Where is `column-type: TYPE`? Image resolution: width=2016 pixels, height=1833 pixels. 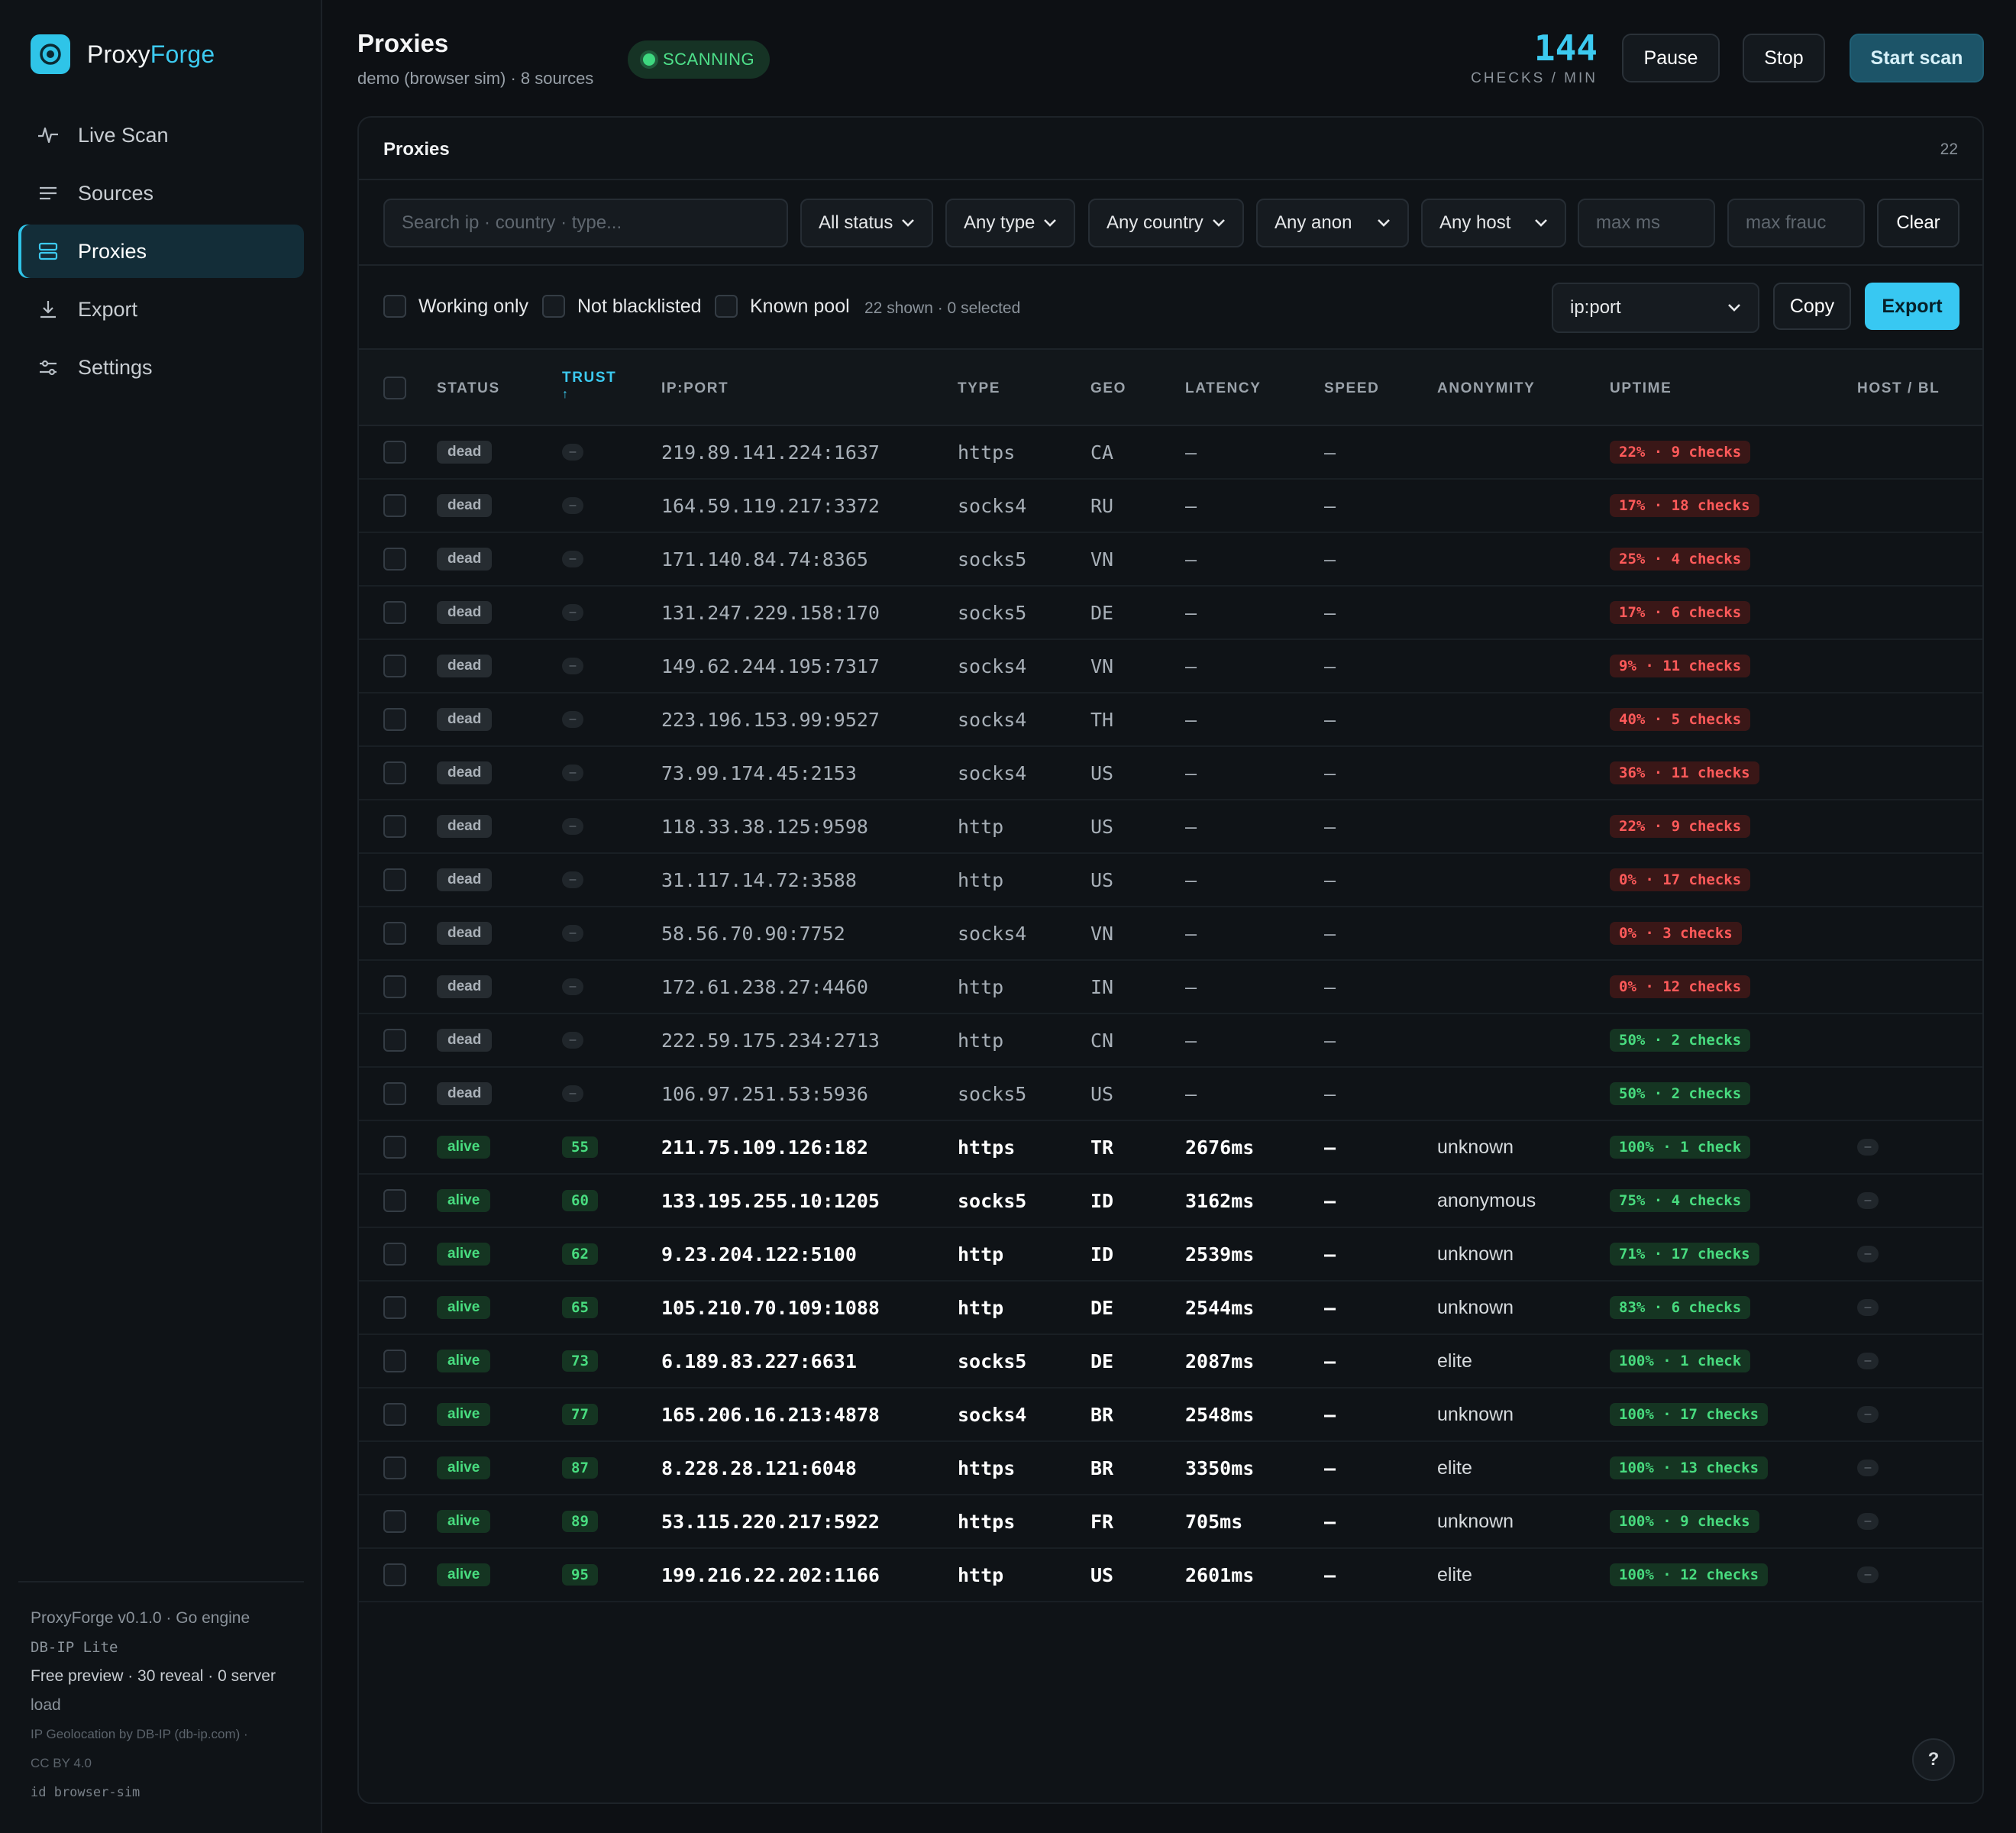 column-type: TYPE is located at coordinates (979, 388).